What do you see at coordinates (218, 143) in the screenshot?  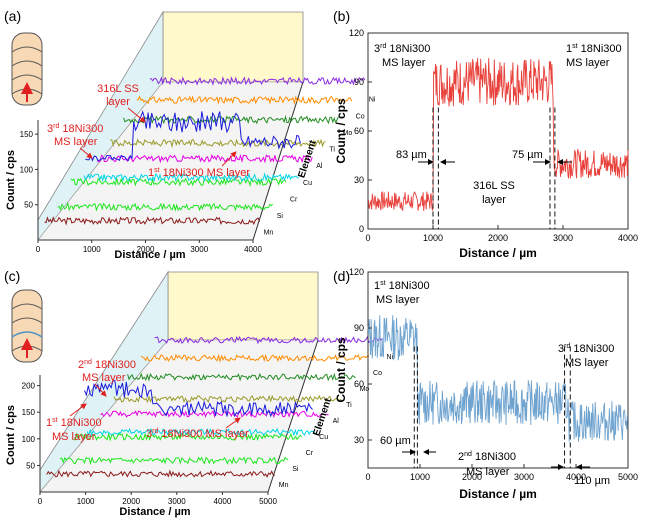 I see `trace-ti` at bounding box center [218, 143].